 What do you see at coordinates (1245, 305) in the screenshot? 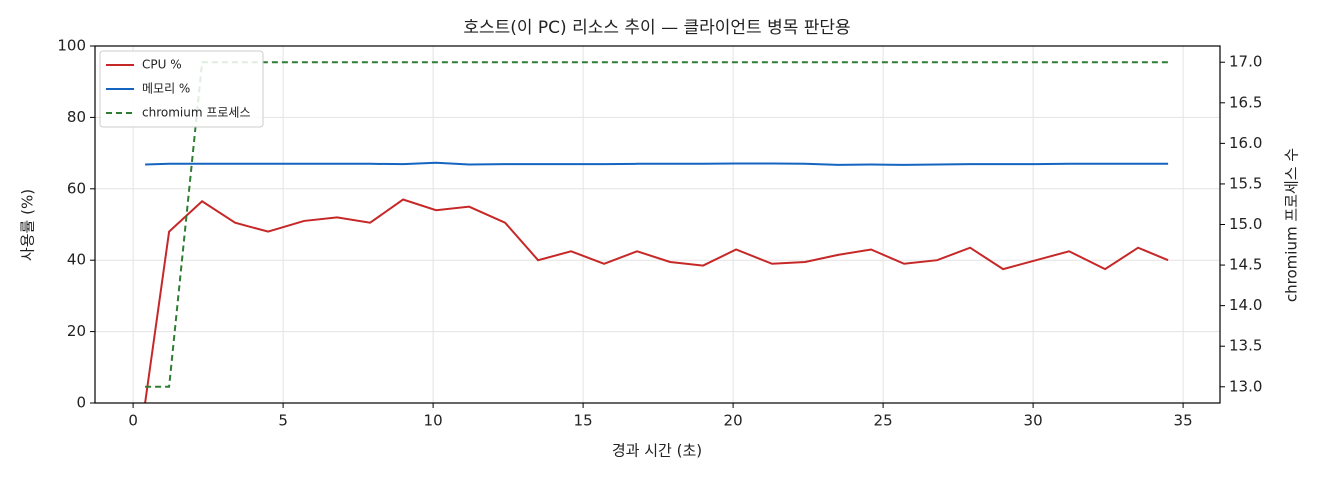
I see `y2-tick-label: 14.0` at bounding box center [1245, 305].